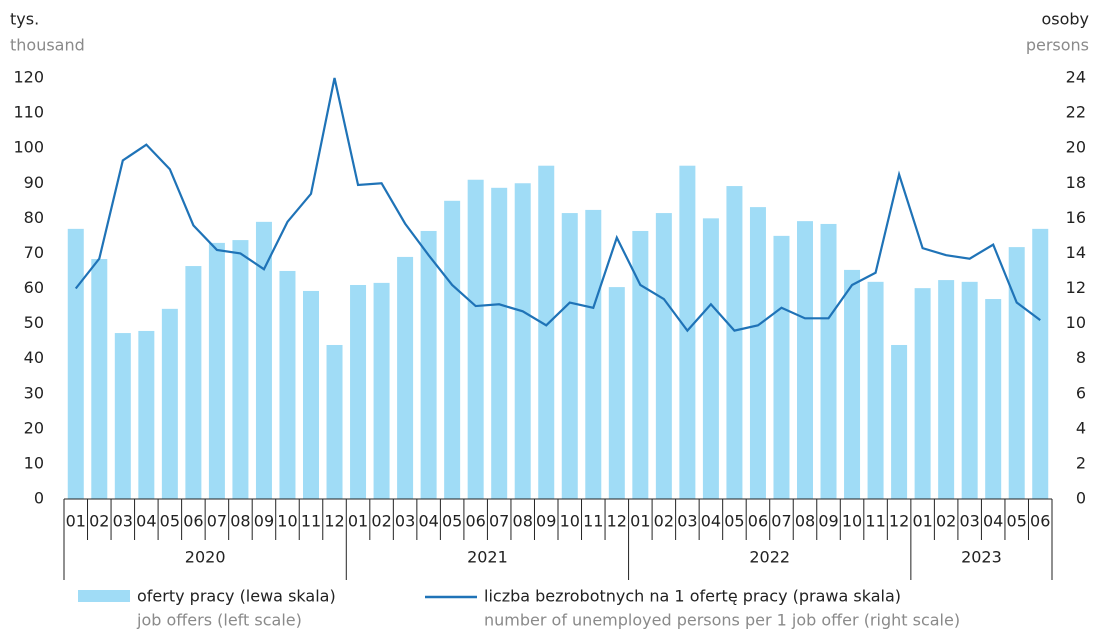  What do you see at coordinates (1081, 498) in the screenshot?
I see `y2-tick-label: 0` at bounding box center [1081, 498].